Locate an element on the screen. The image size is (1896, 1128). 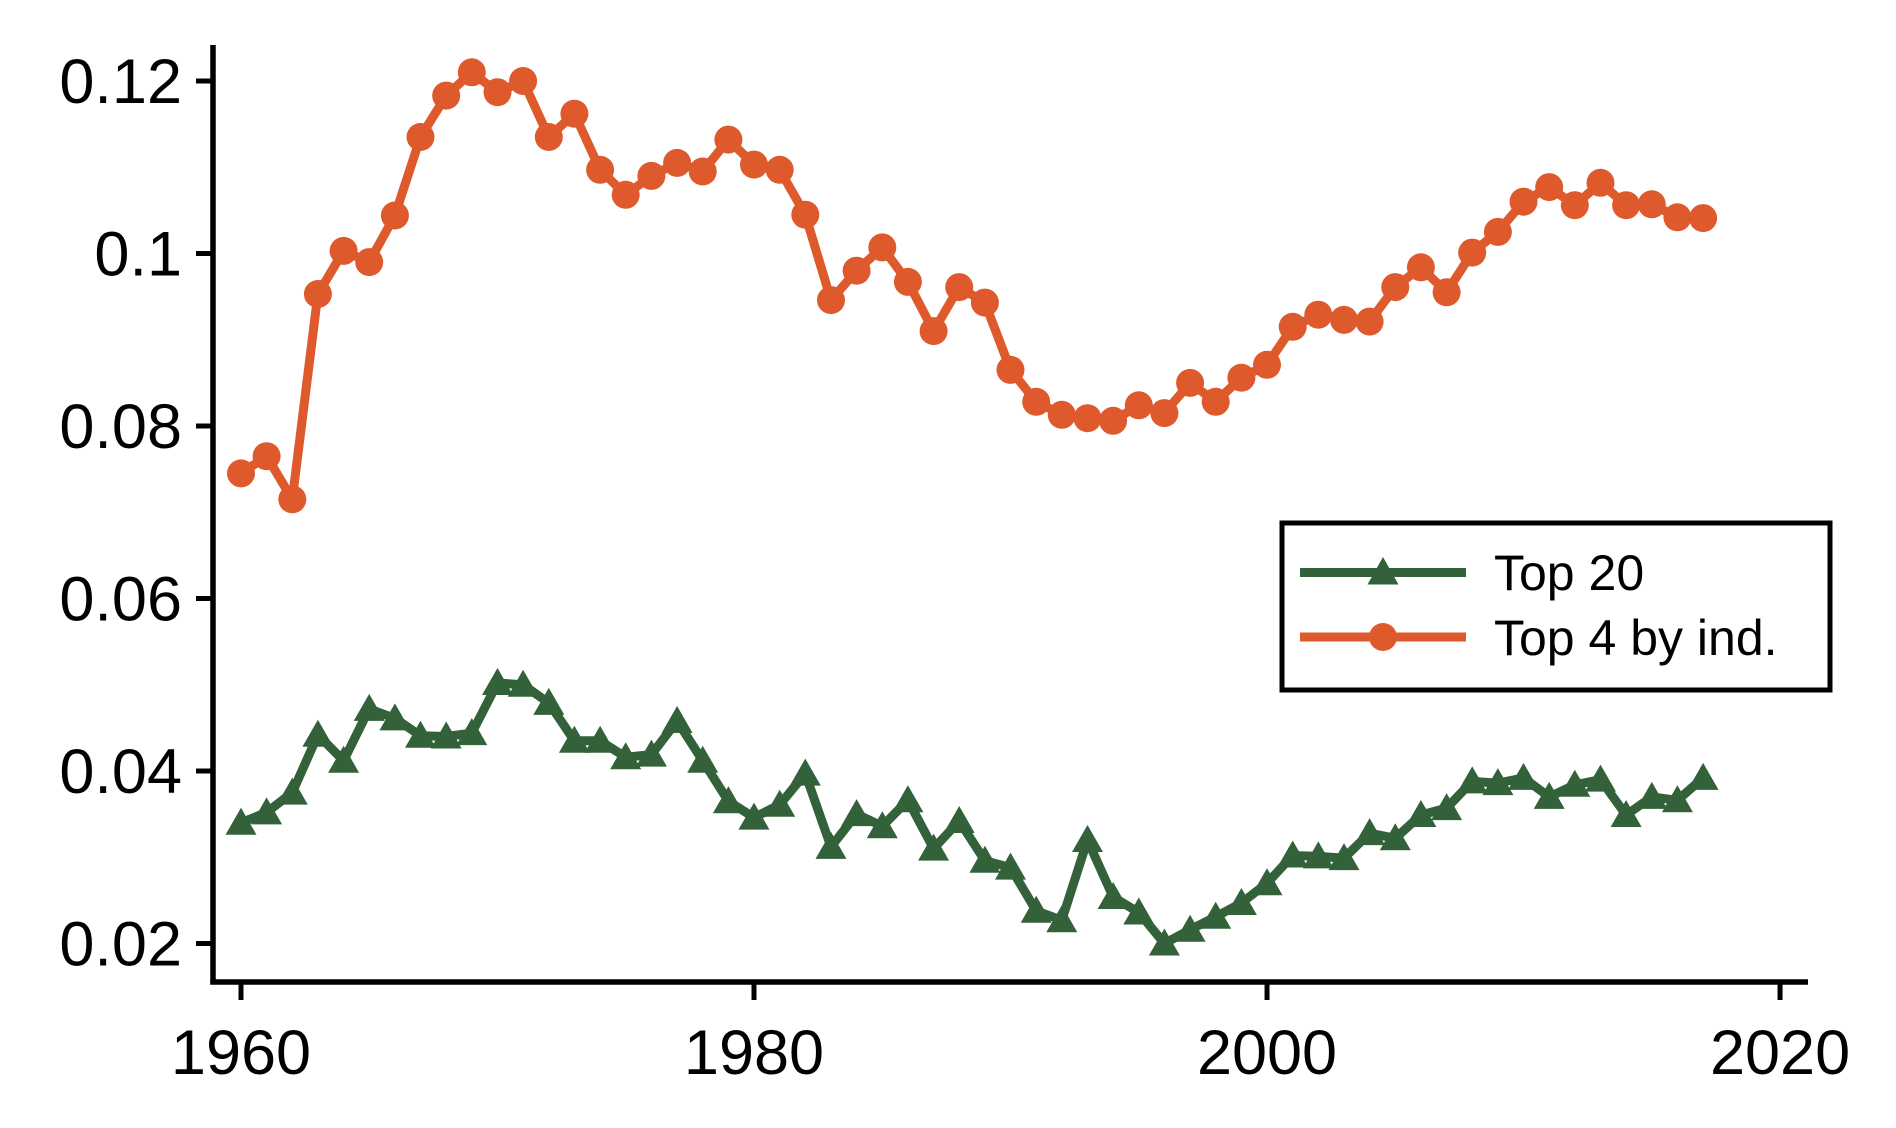
x-tick-label: 1980 is located at coordinates (754, 1053).